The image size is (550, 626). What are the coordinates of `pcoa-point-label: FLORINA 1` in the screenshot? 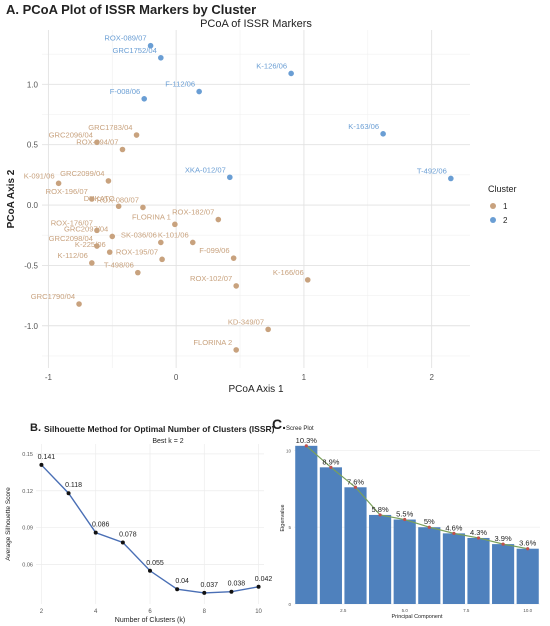 It's located at (151, 216).